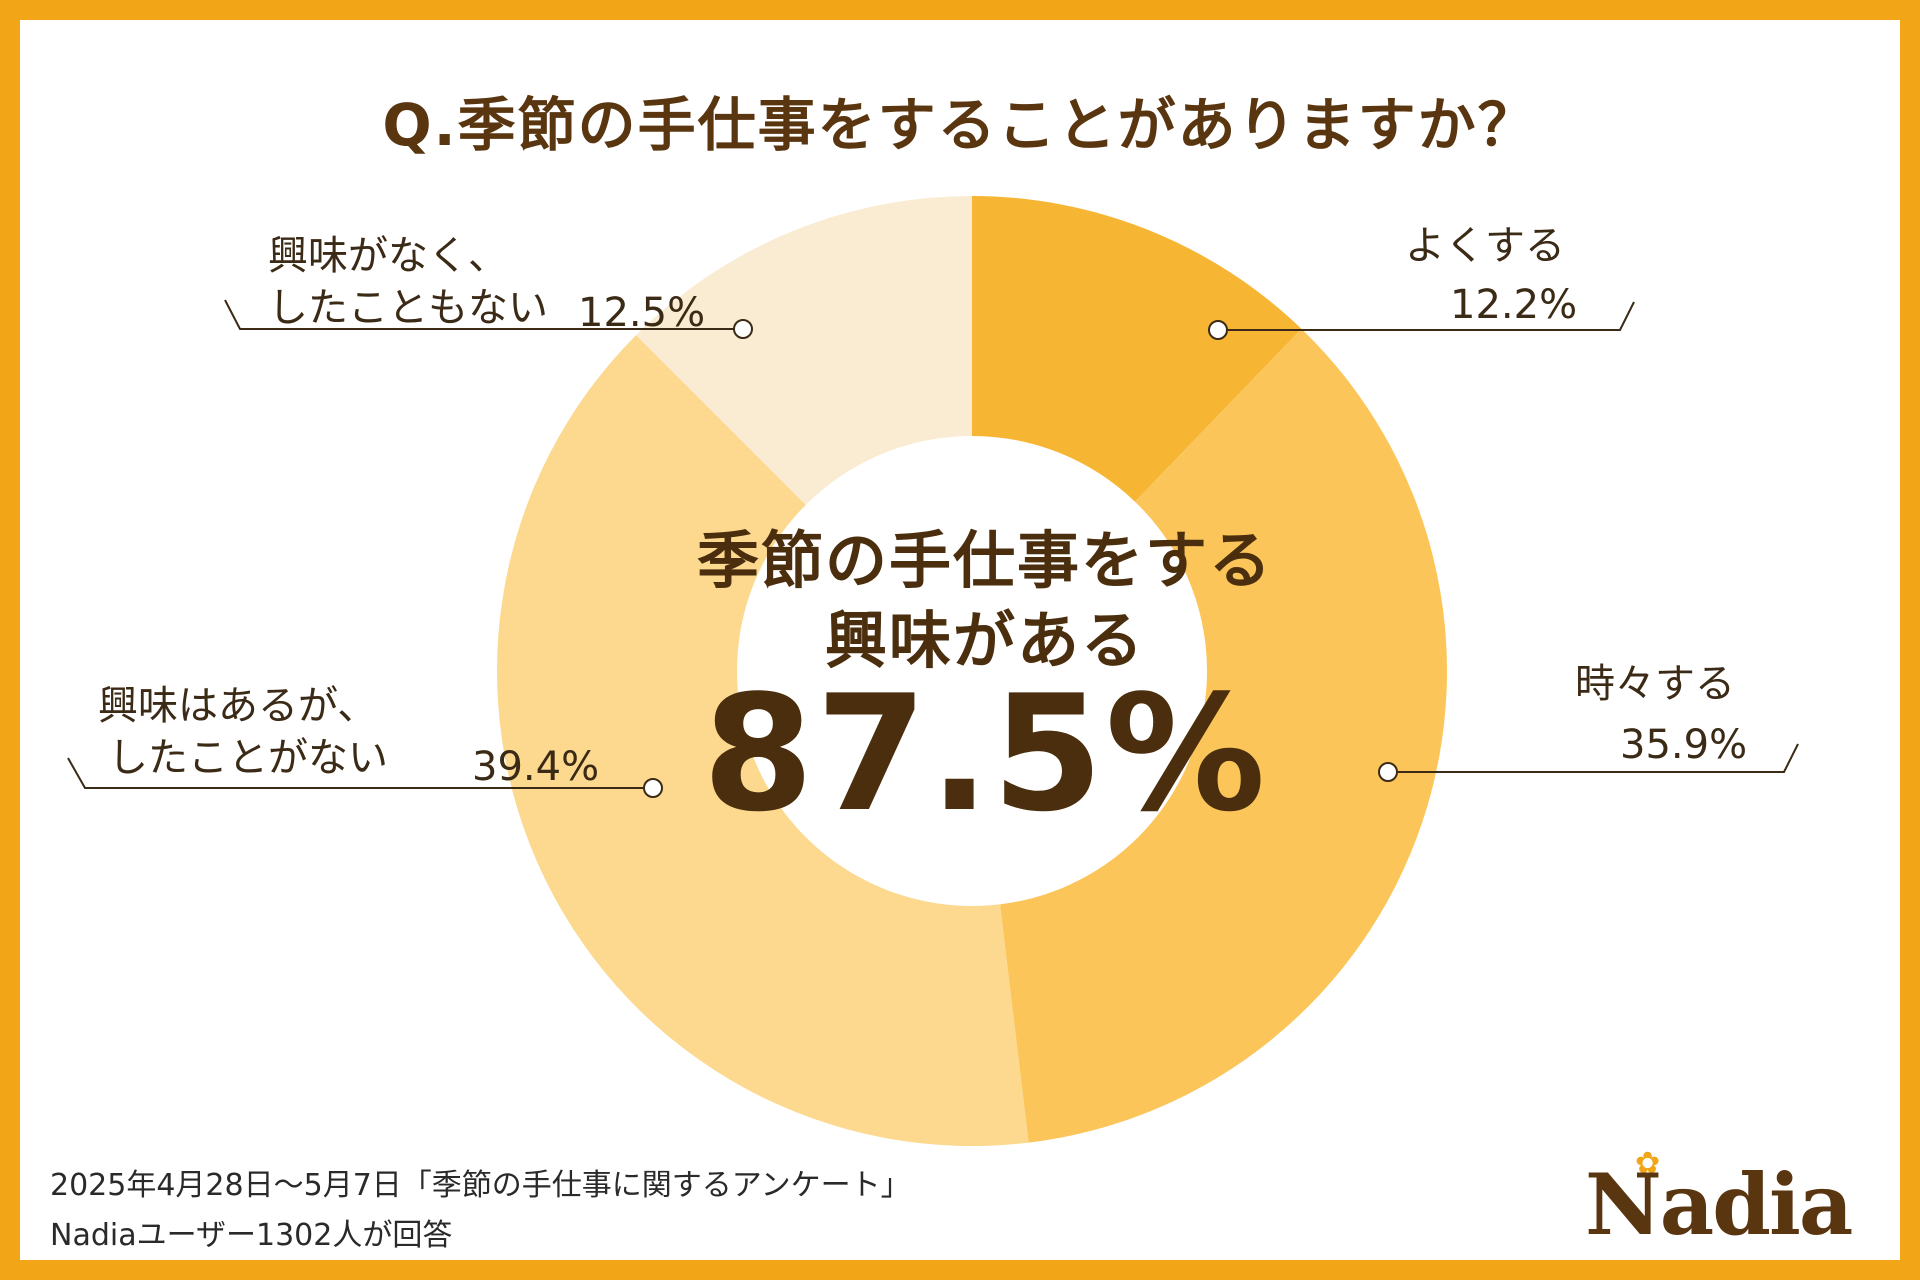  What do you see at coordinates (251, 1235) in the screenshot?
I see `survey-respondents: Nadiaユーザー1302人が回答` at bounding box center [251, 1235].